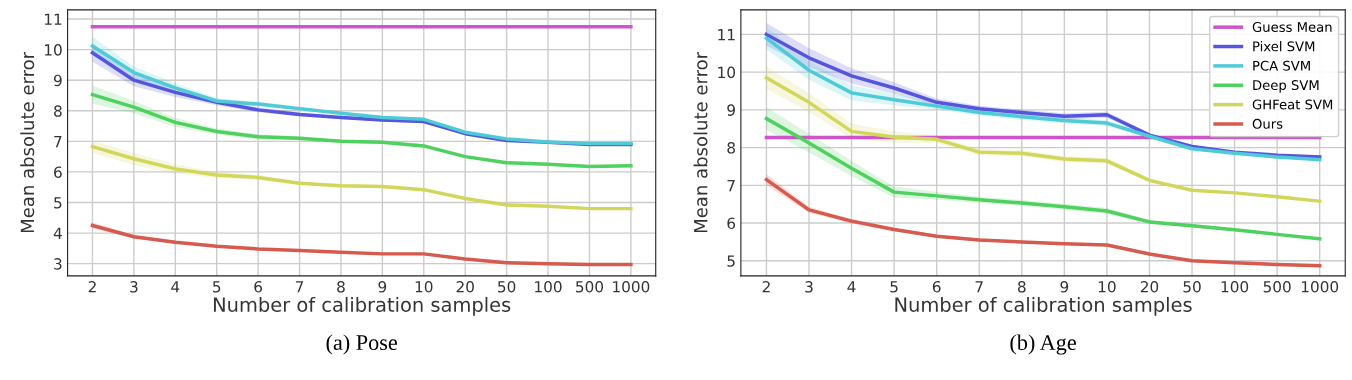 This screenshot has width=1352, height=380. Describe the element at coordinates (1286, 86) in the screenshot. I see `legend-label: Deep SVM` at that location.